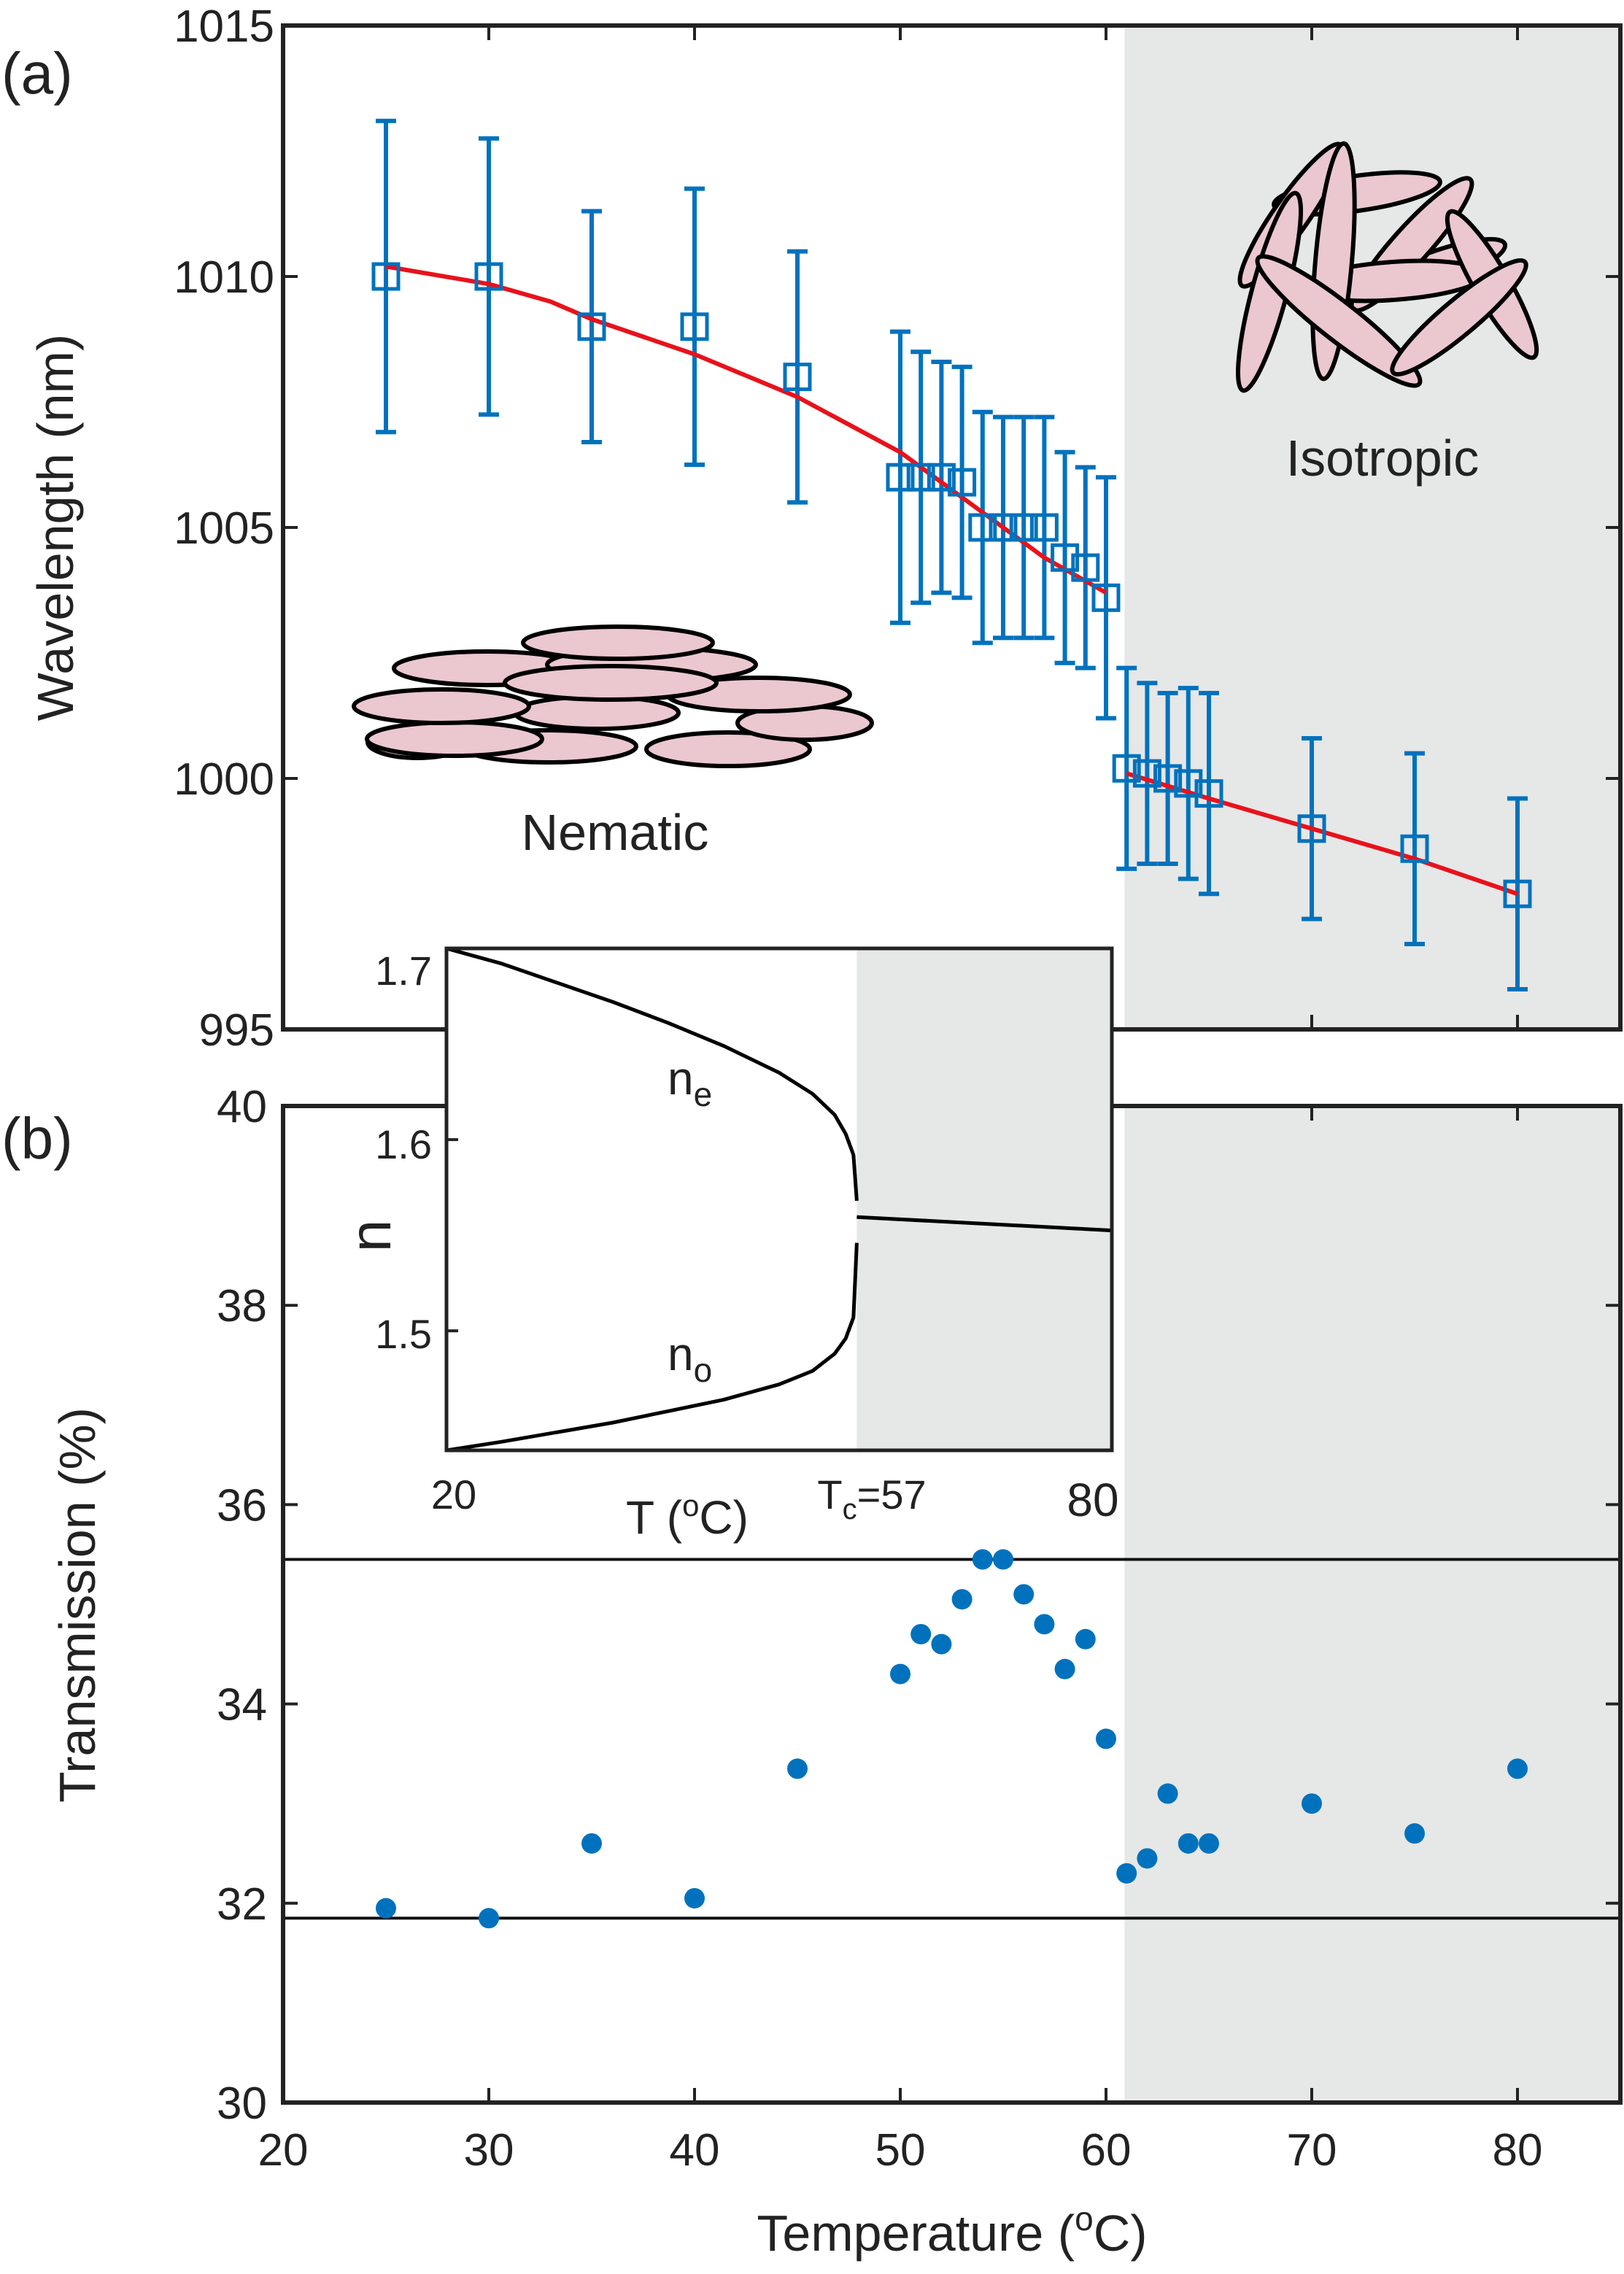 The width and height of the screenshot is (1624, 2274). I want to click on inset-y-tick-1-5: 1.5, so click(403, 1334).